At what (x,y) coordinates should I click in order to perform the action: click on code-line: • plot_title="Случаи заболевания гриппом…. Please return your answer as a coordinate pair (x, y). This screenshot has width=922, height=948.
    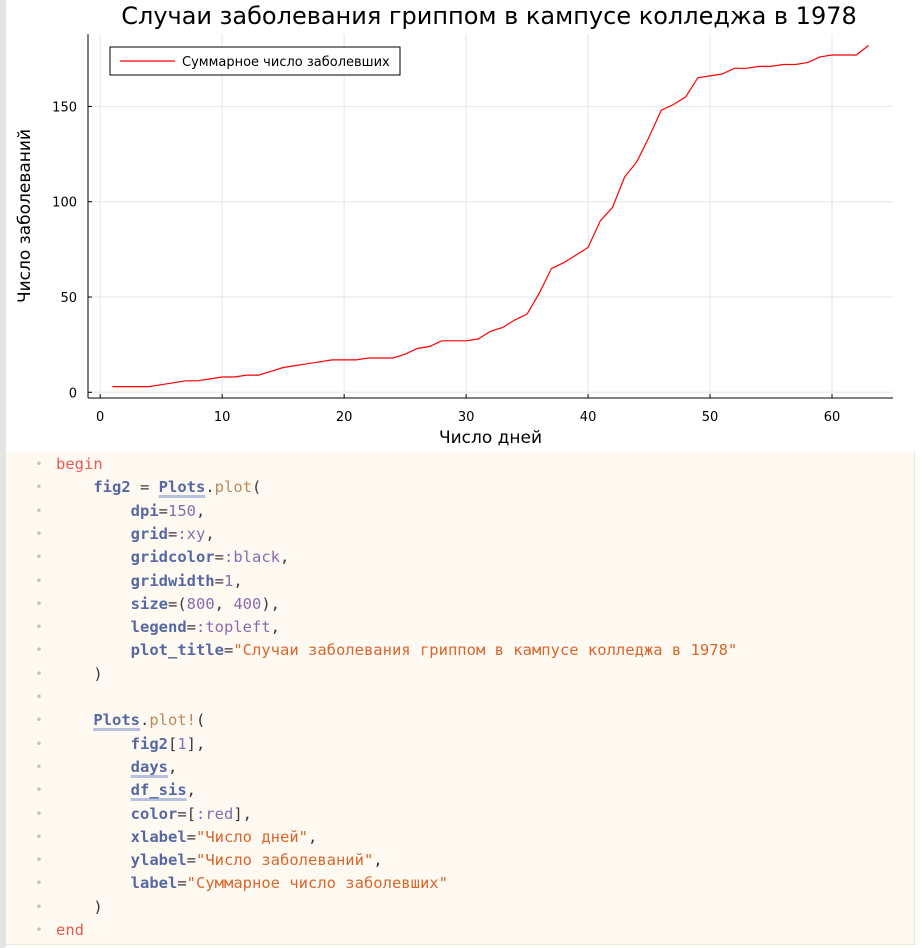
    Looking at the image, I should click on (456, 650).